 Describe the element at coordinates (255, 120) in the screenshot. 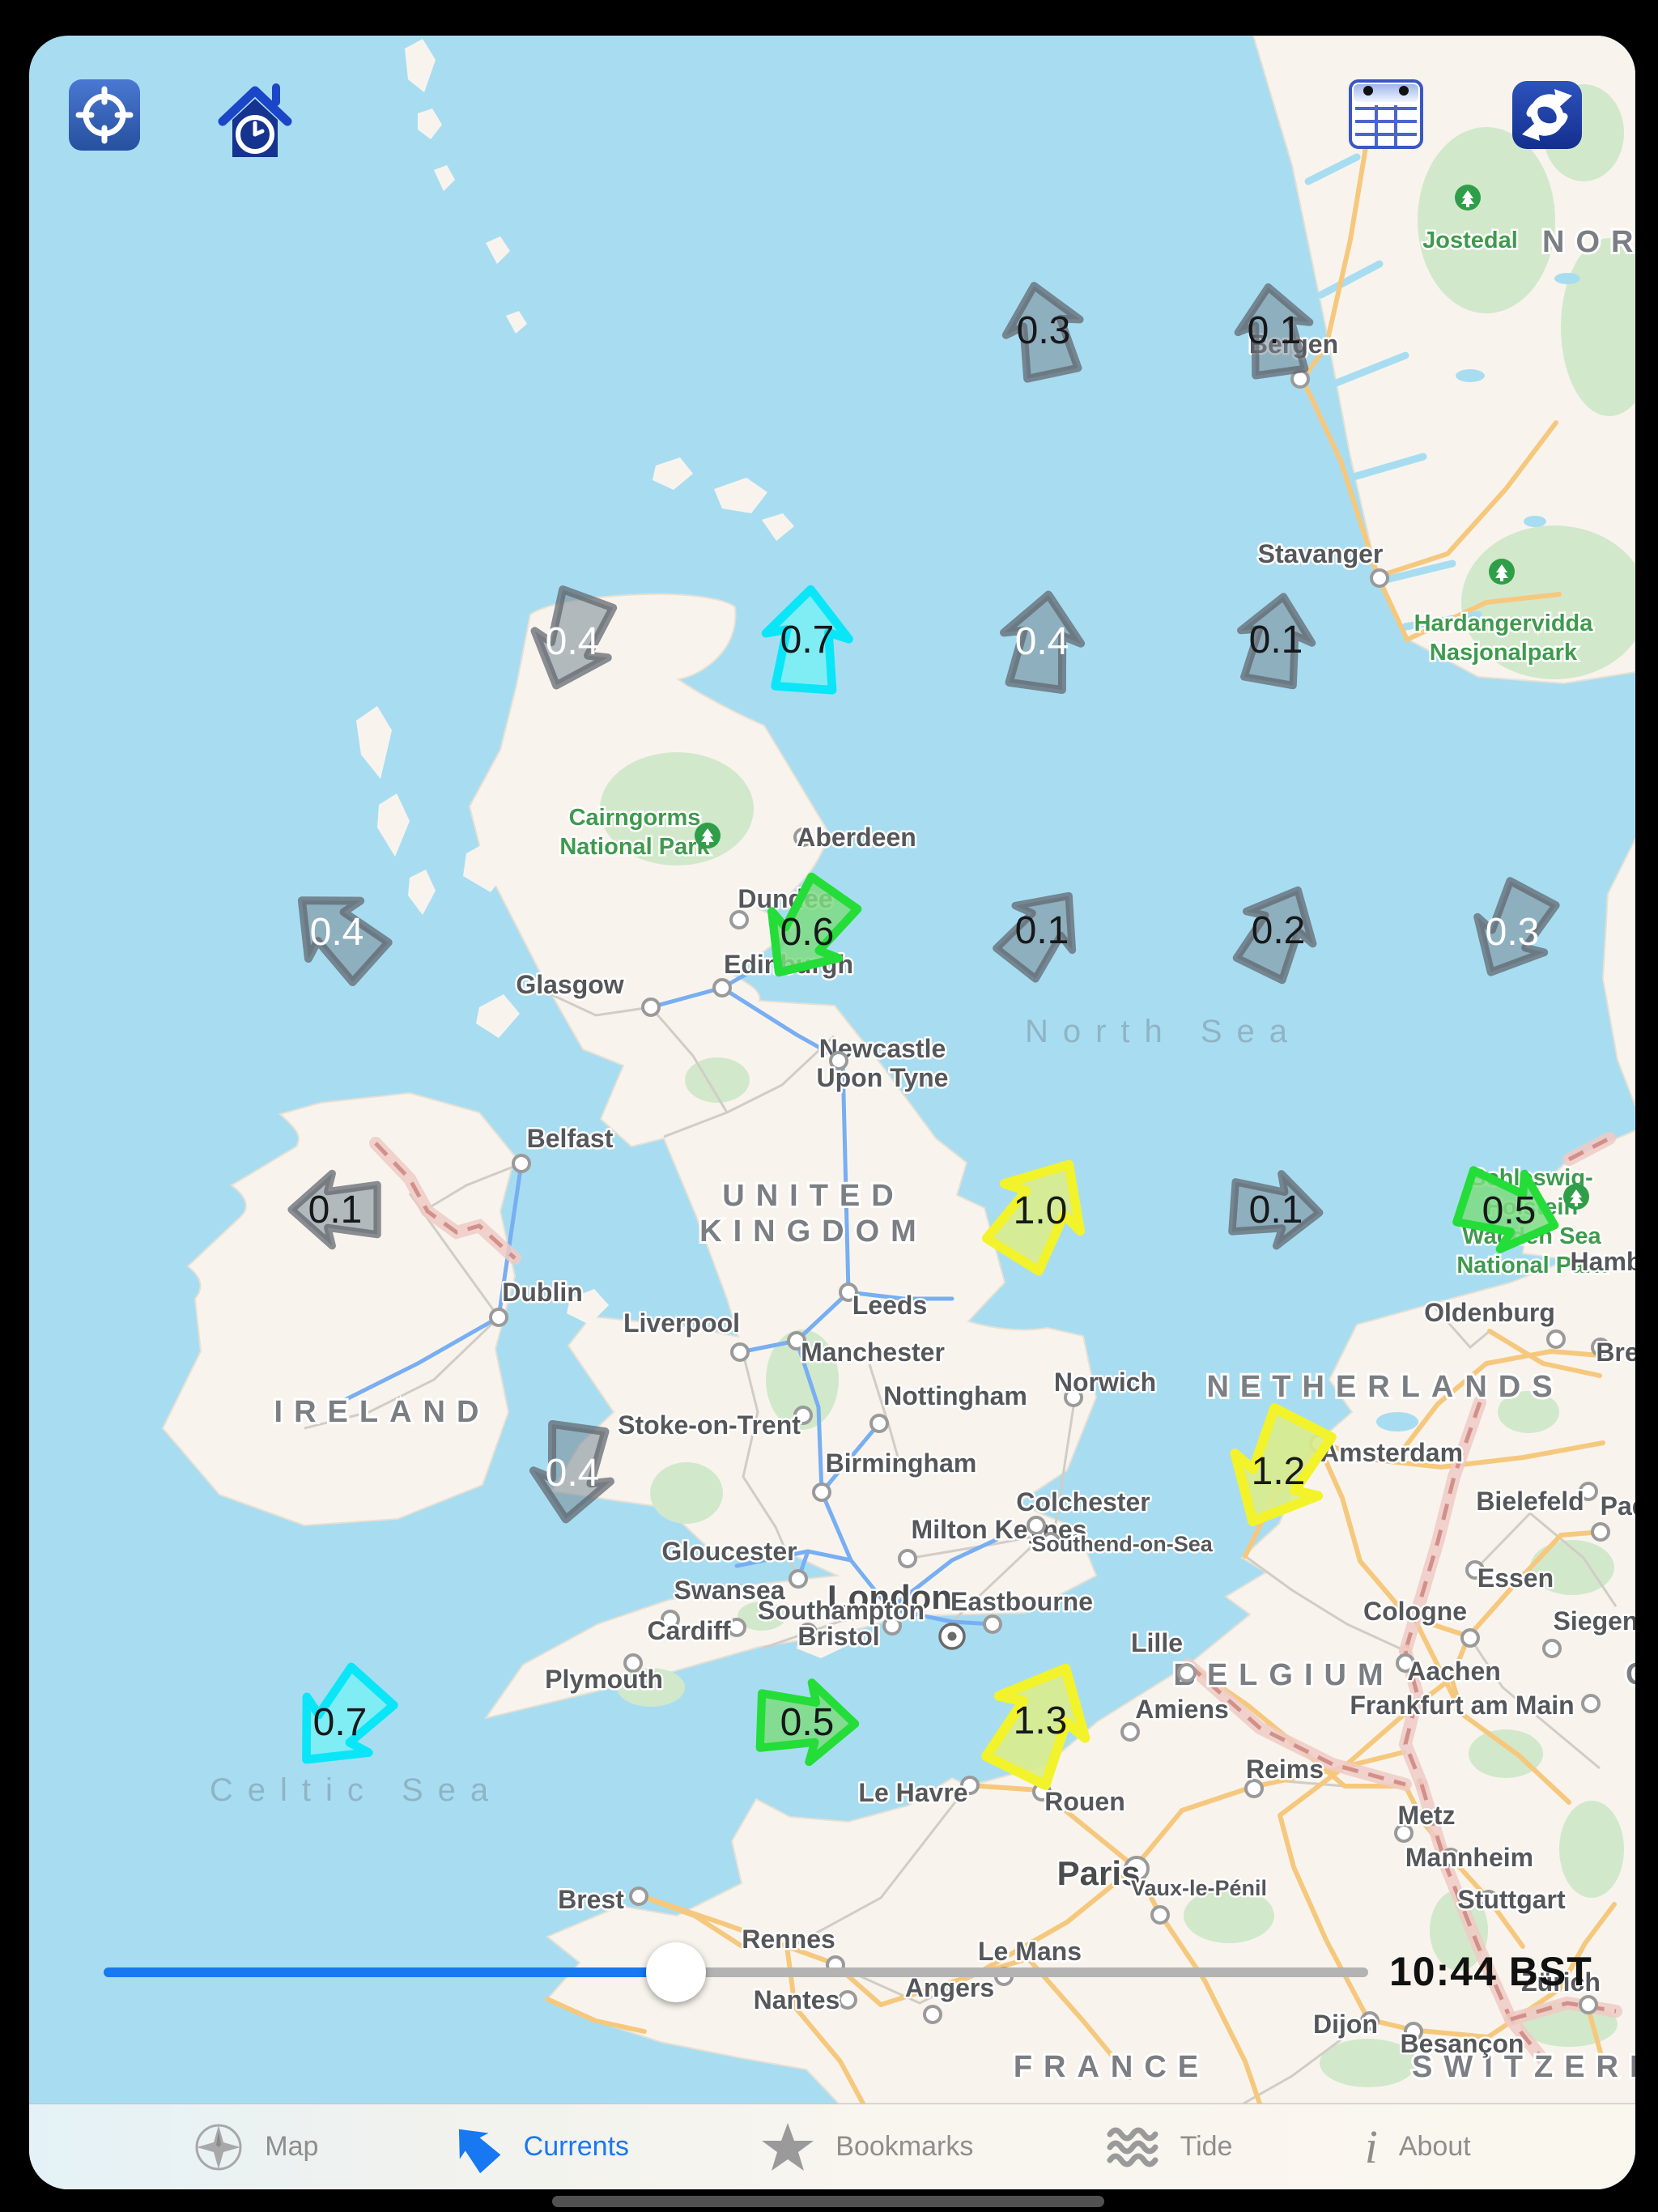

I see `home-time-button` at that location.